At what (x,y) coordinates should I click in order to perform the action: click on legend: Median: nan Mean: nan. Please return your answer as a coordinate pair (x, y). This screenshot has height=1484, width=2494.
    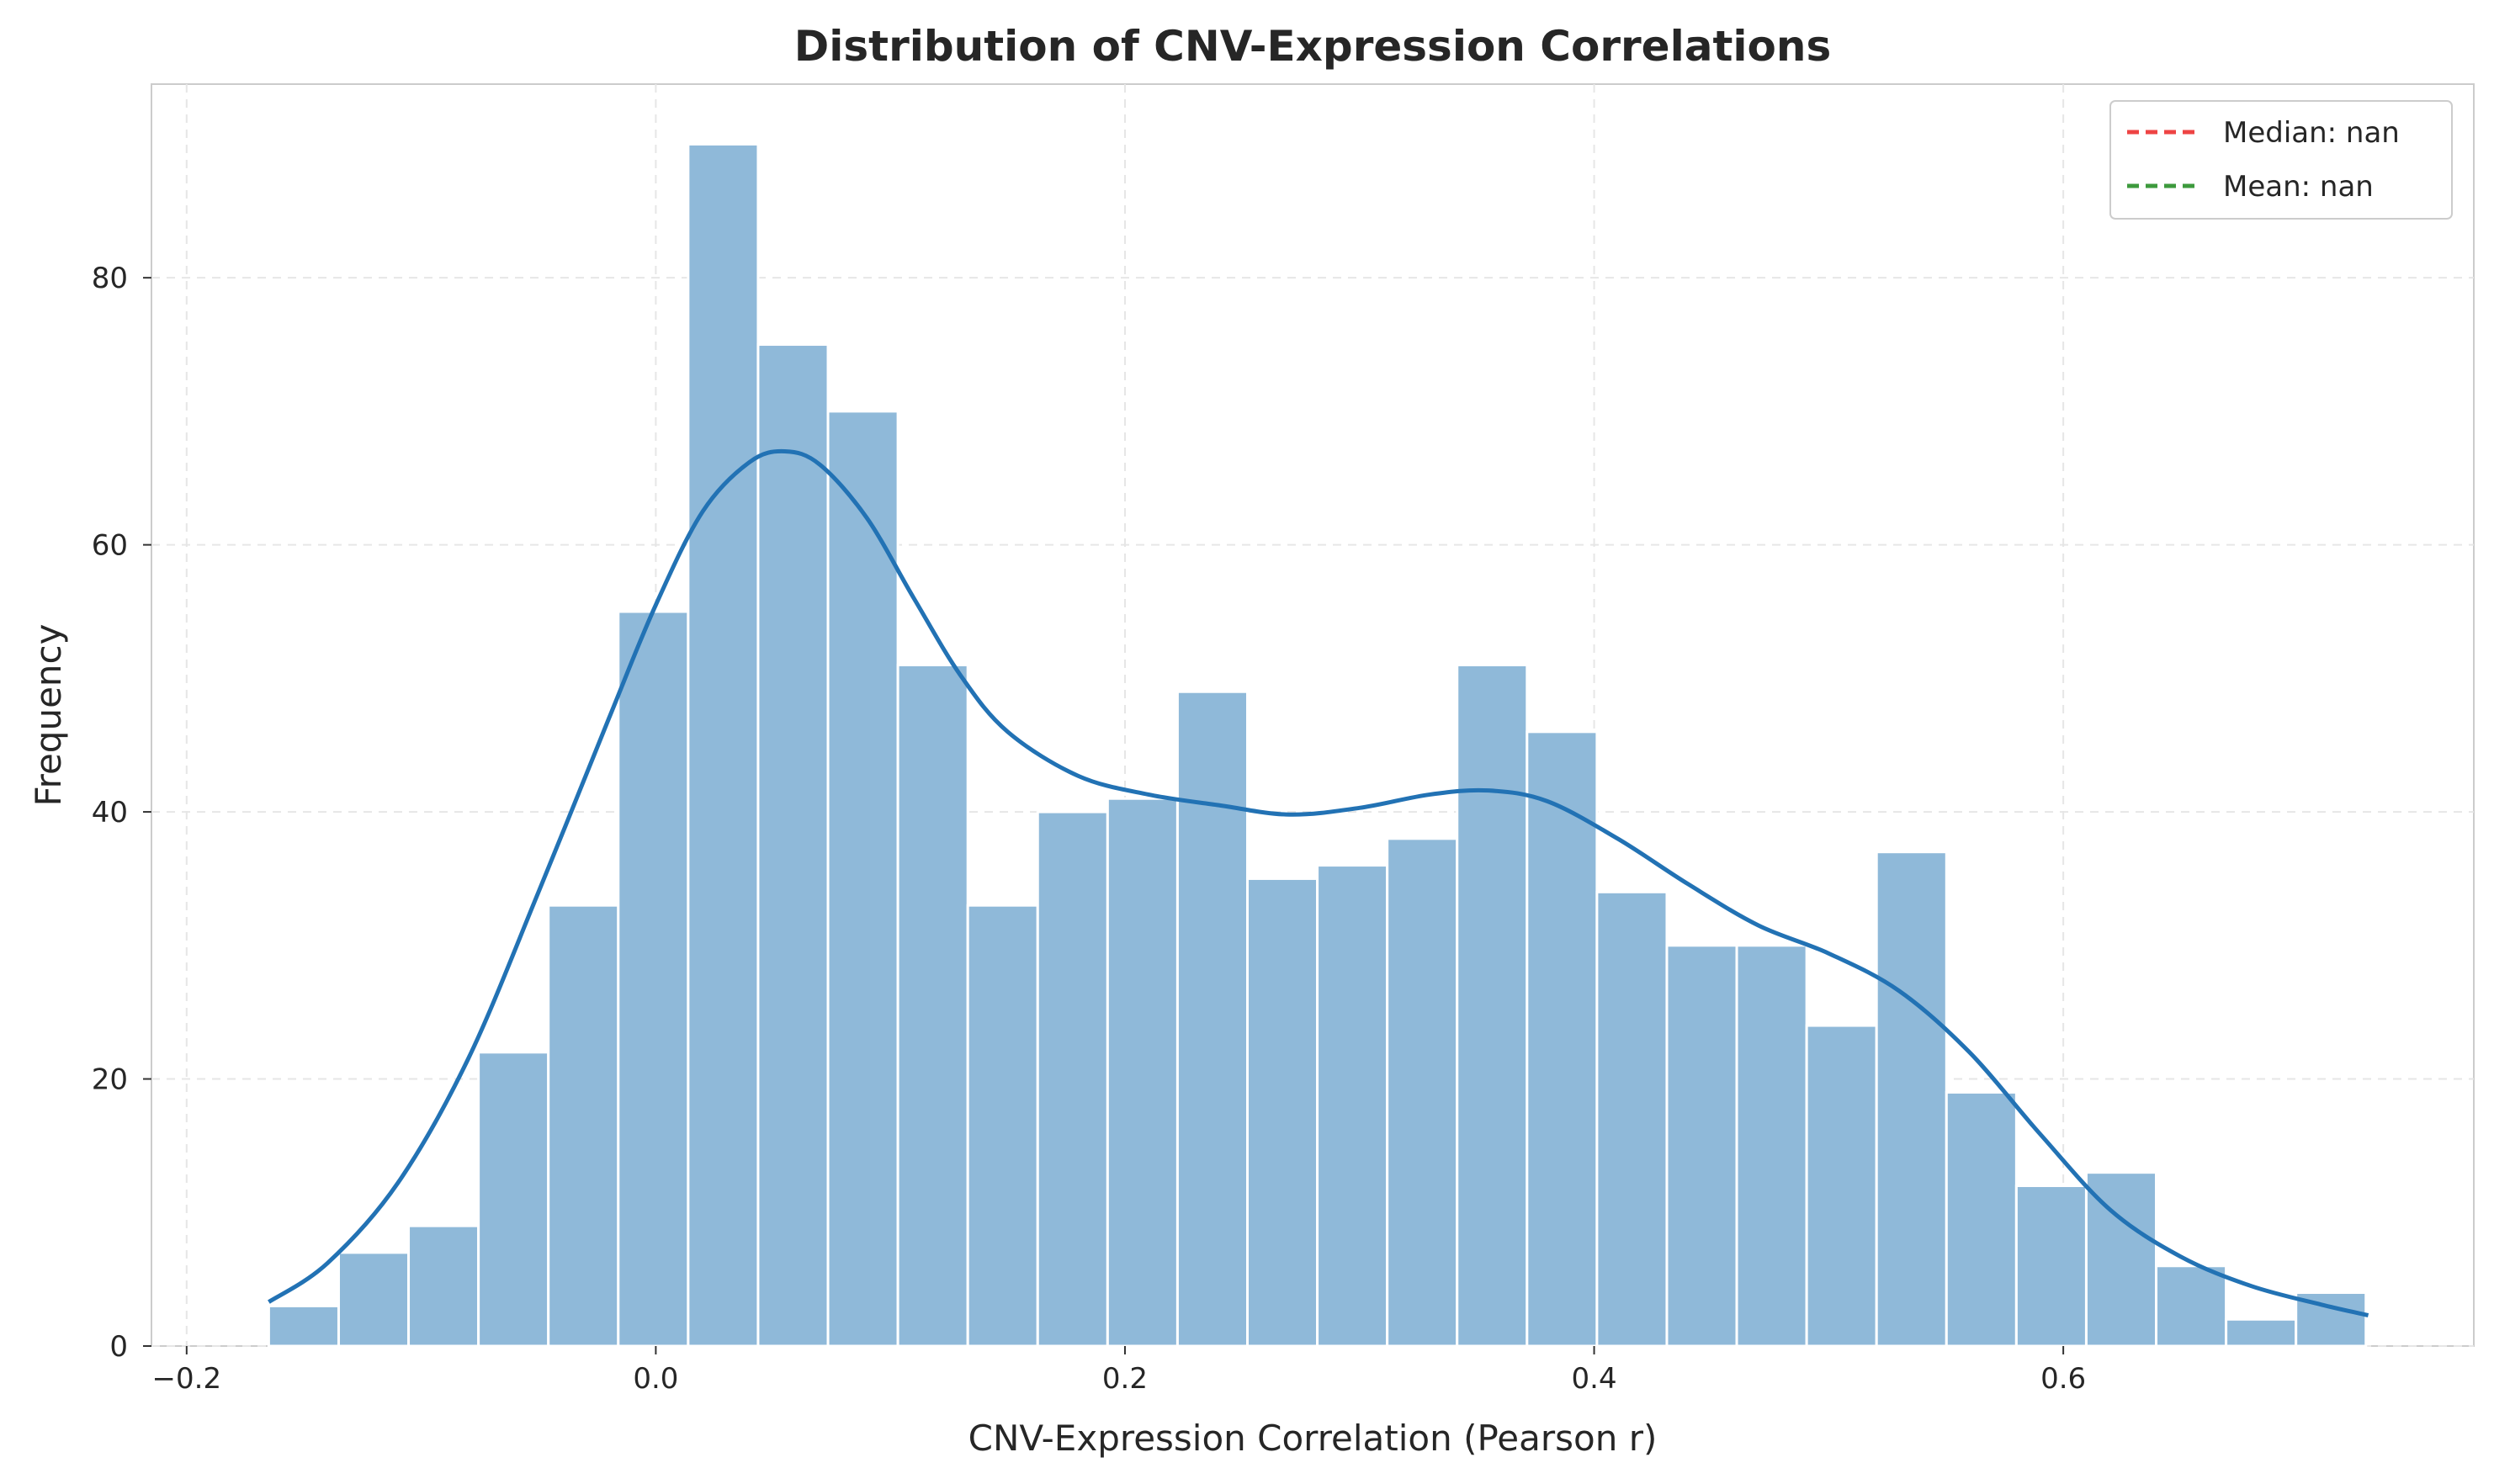
    Looking at the image, I should click on (2281, 160).